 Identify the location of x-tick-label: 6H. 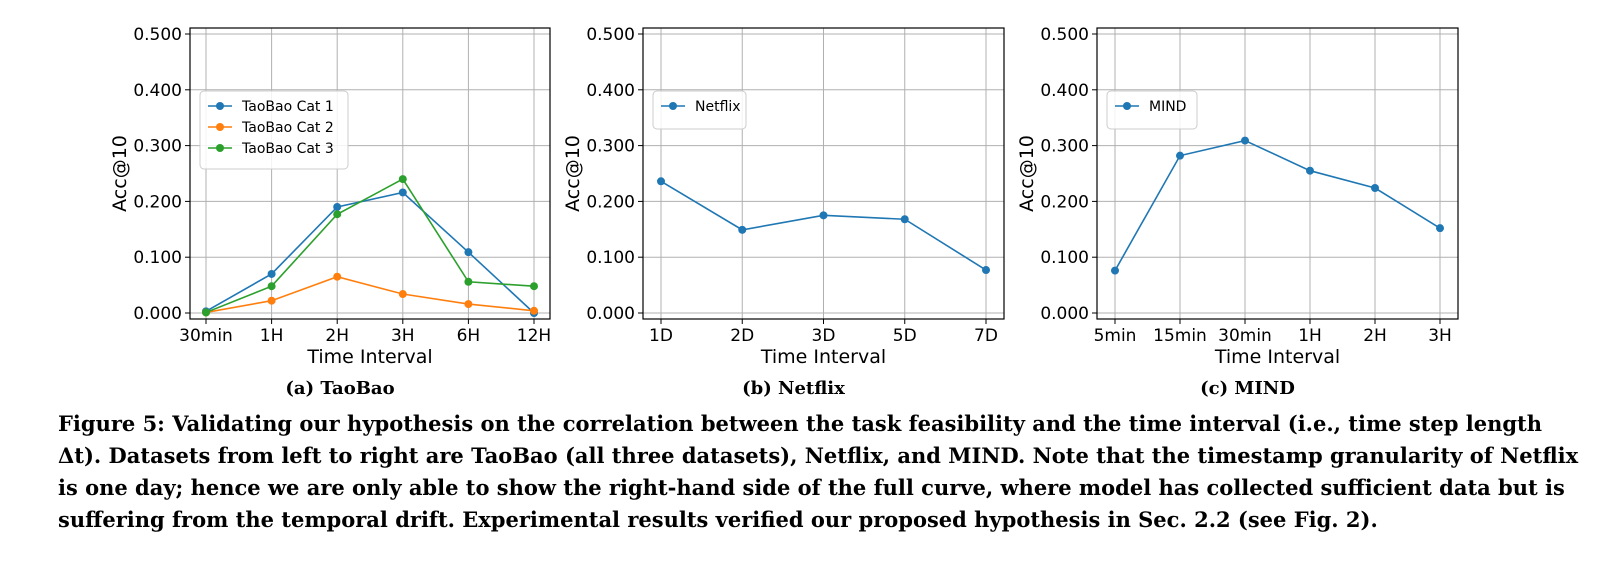
(469, 336).